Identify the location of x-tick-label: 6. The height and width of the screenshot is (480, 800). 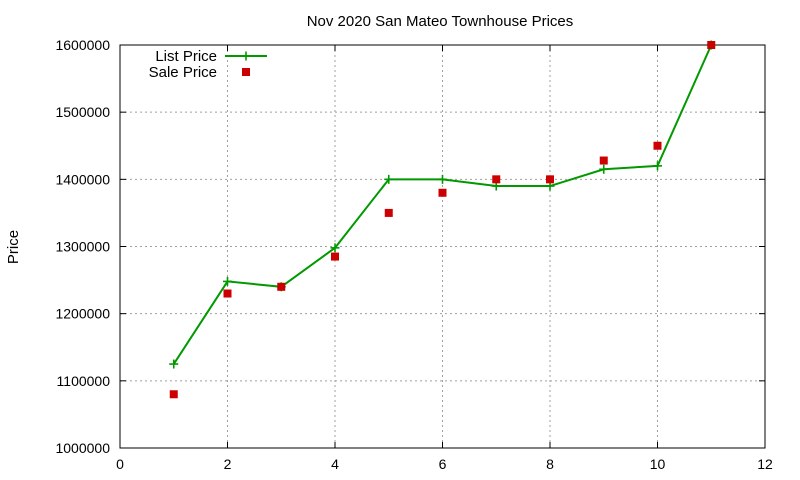
(443, 464).